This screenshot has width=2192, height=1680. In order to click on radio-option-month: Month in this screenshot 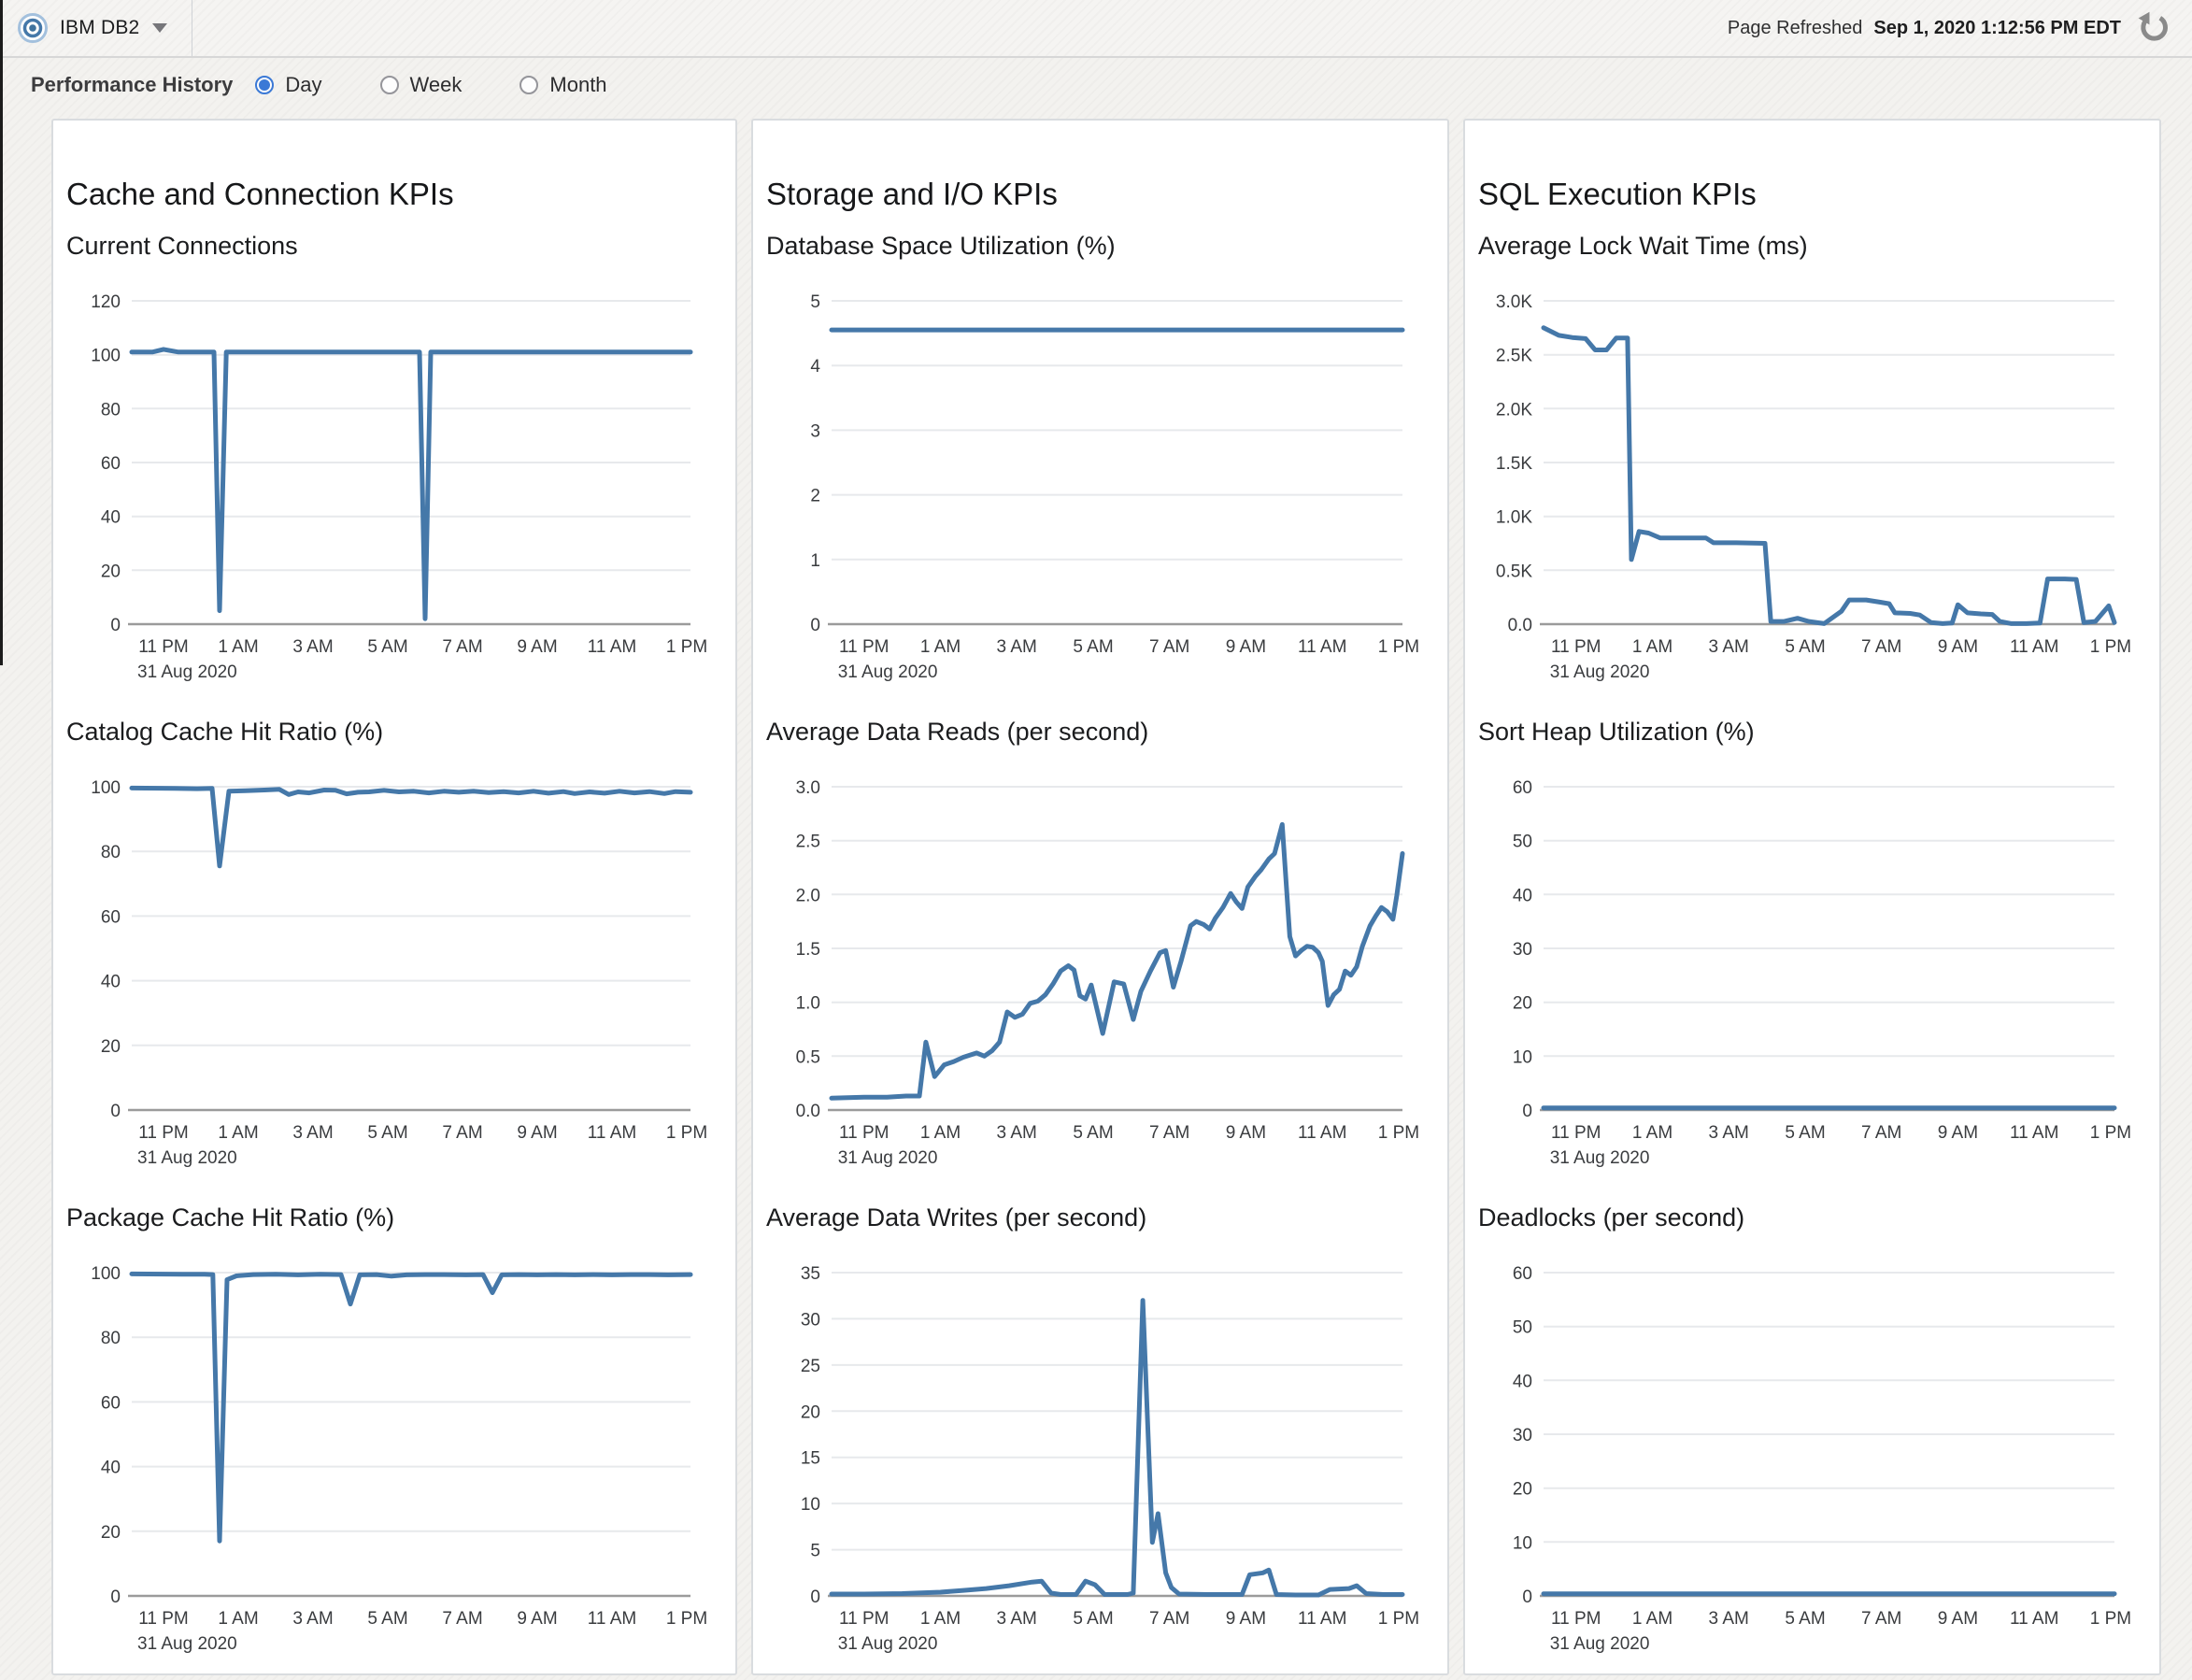, I will do `click(564, 85)`.